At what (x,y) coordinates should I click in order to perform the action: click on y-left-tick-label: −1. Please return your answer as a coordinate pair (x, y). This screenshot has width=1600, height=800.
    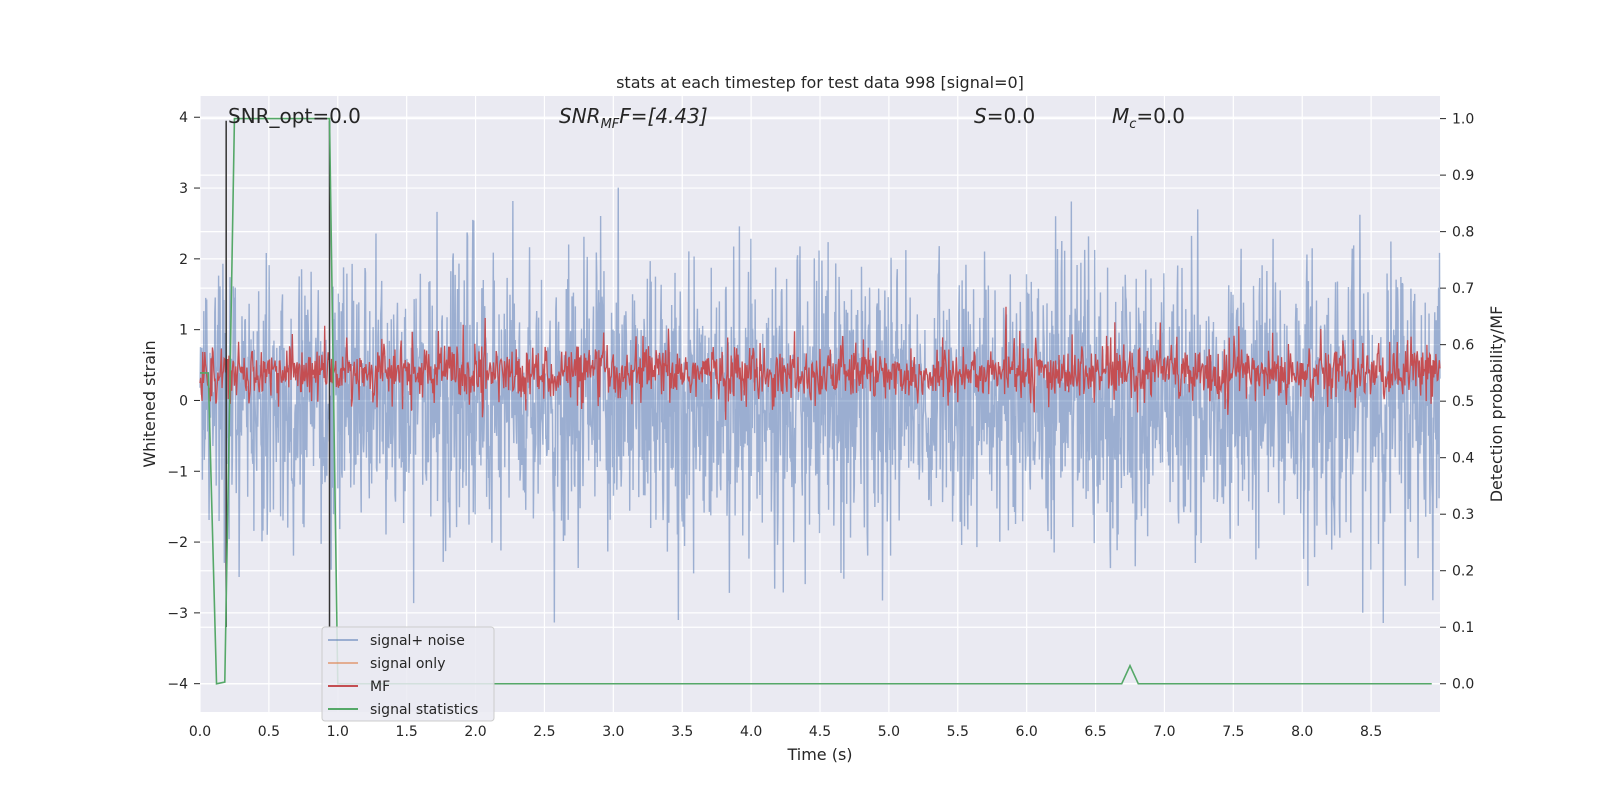
    Looking at the image, I should click on (177, 472).